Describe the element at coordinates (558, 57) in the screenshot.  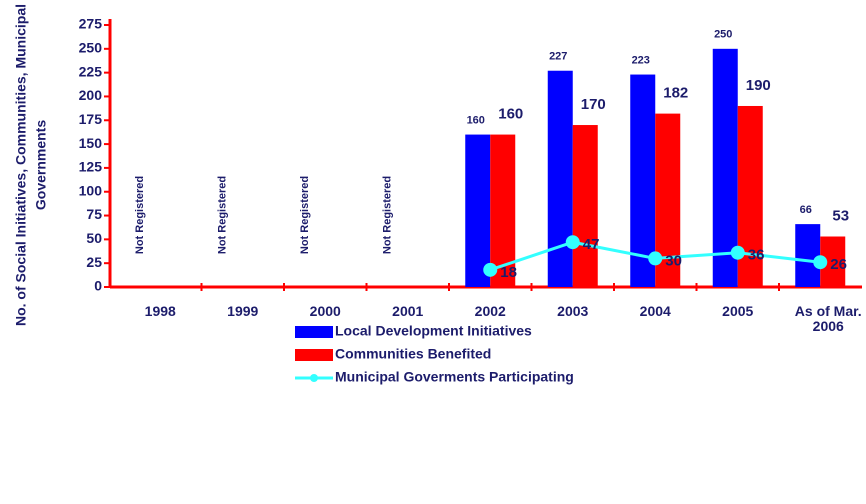
I see `data-label: 227` at that location.